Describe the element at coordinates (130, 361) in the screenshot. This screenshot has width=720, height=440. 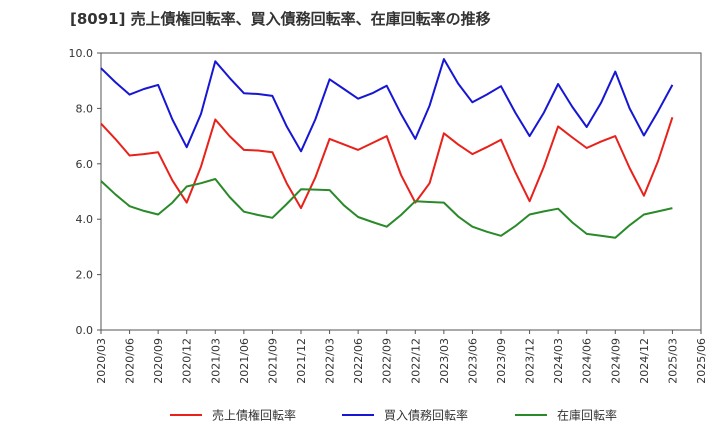
I see `x-tick-label: 2020/06` at that location.